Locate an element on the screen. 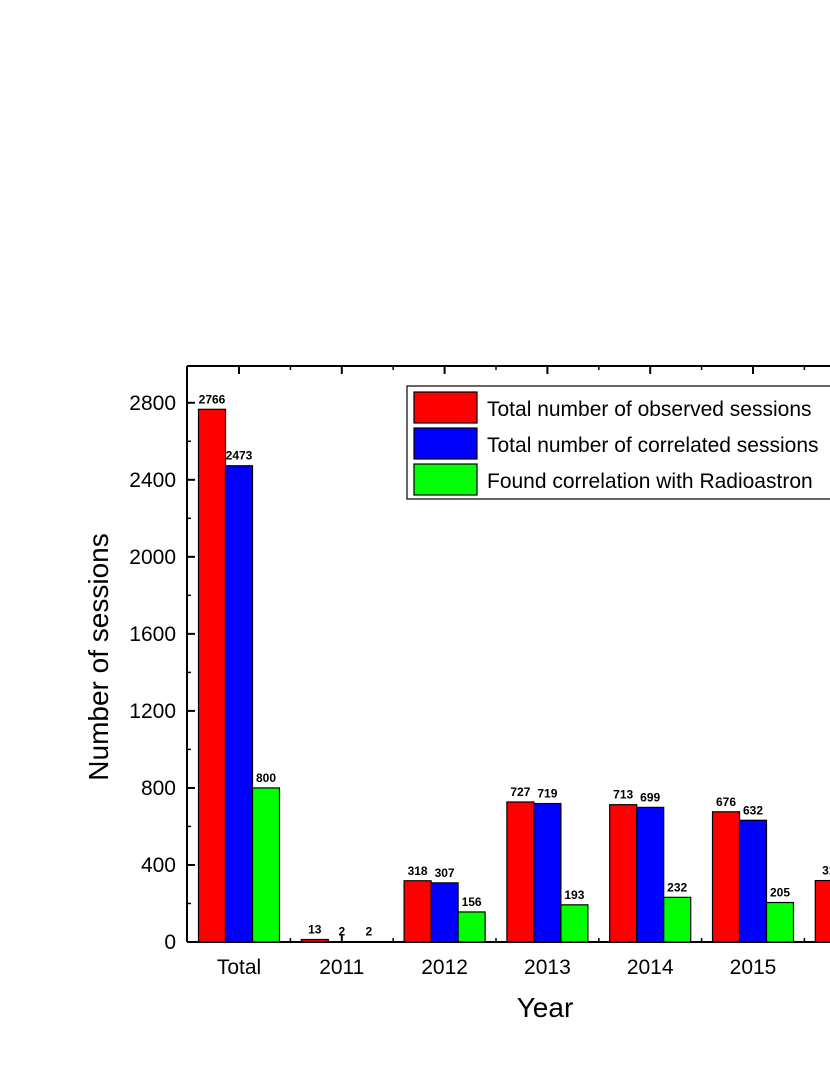  bar-value-label: 727 is located at coordinates (520, 792).